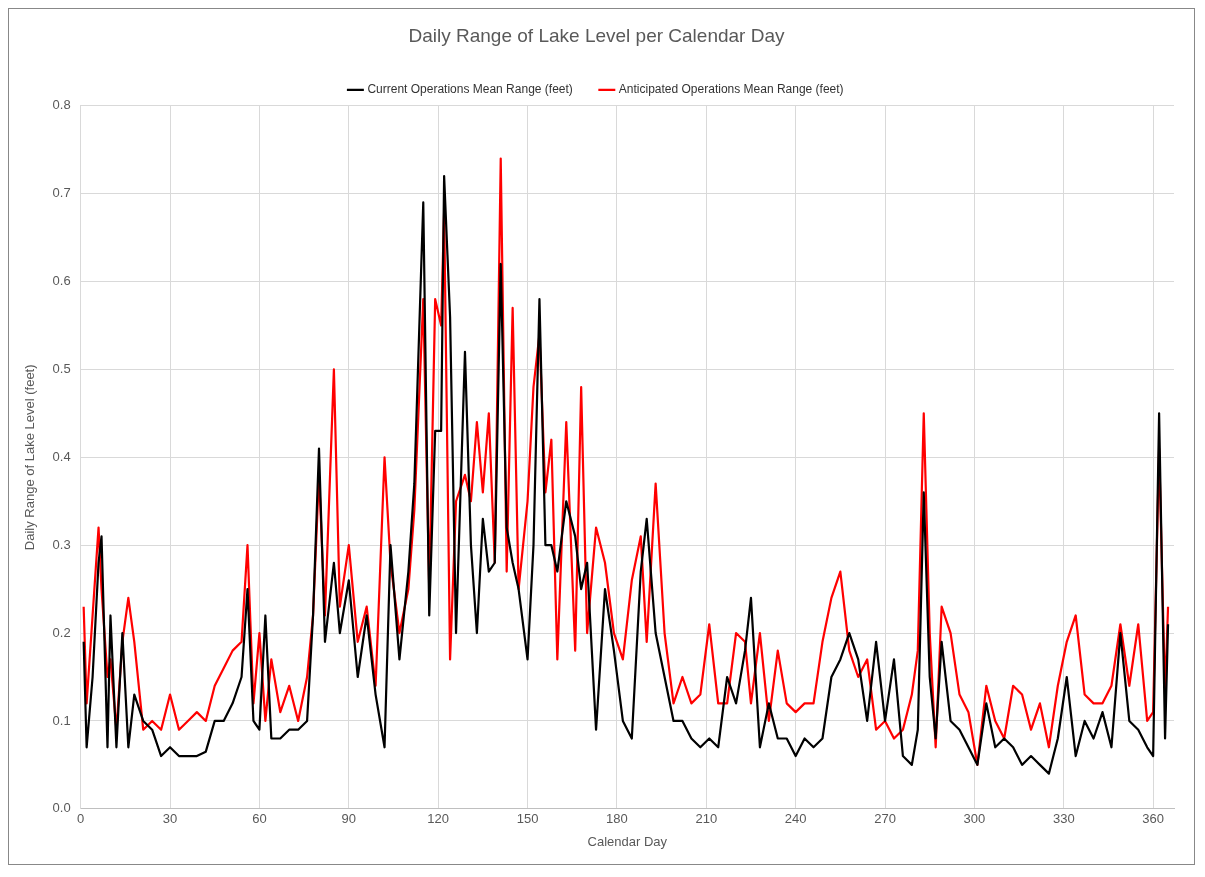 Image resolution: width=1205 pixels, height=877 pixels. I want to click on y-tick-label: 0.3, so click(61, 544).